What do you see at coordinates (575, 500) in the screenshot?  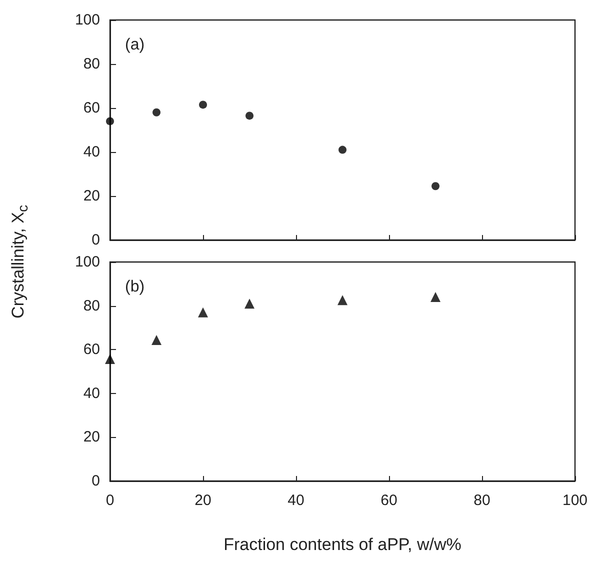 I see `x-tick-label: 100` at bounding box center [575, 500].